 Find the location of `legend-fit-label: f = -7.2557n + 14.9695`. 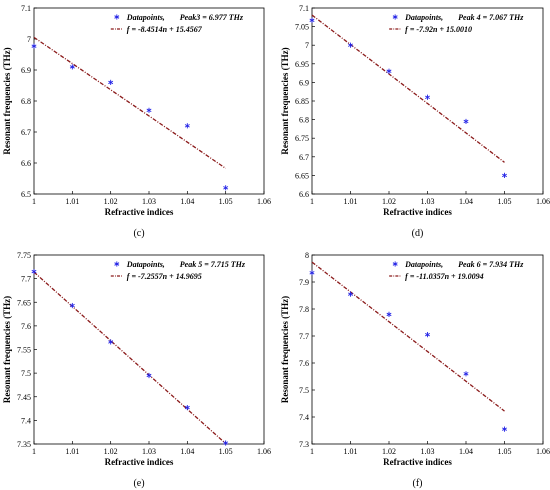

legend-fit-label: f = -7.2557n + 14.9695 is located at coordinates (164, 276).